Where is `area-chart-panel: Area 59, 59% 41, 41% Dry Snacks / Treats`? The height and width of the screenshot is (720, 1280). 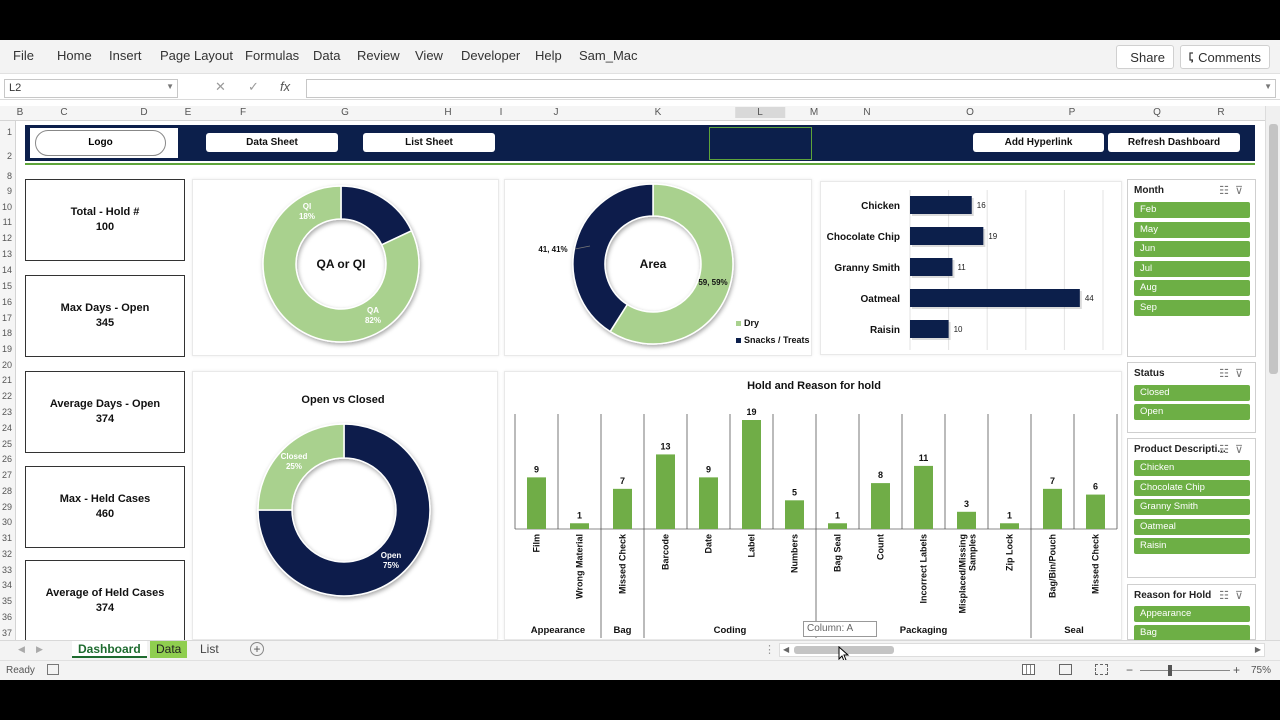 area-chart-panel: Area 59, 59% 41, 41% Dry Snacks / Treats is located at coordinates (658, 267).